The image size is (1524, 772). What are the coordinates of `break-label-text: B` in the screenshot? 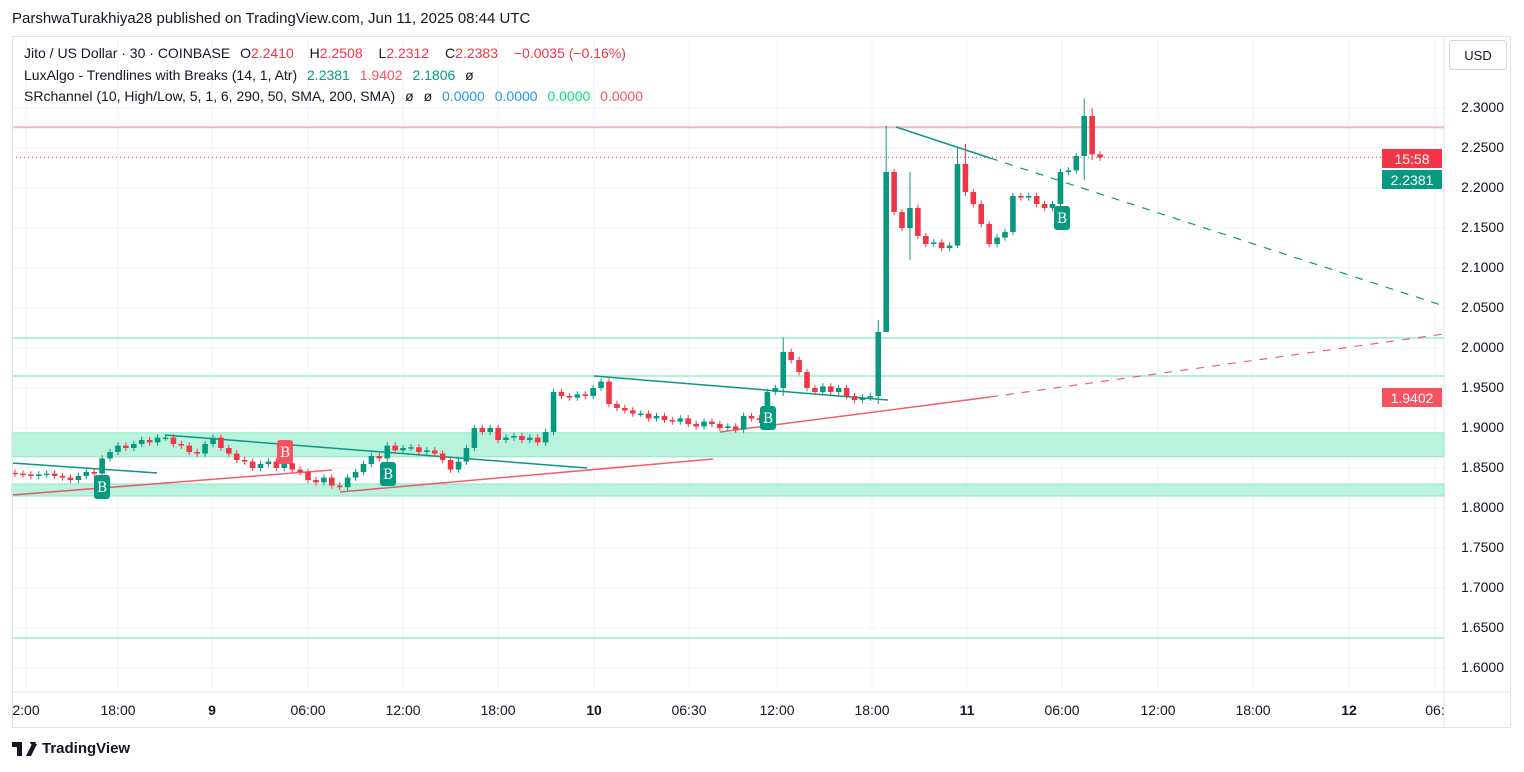 It's located at (388, 475).